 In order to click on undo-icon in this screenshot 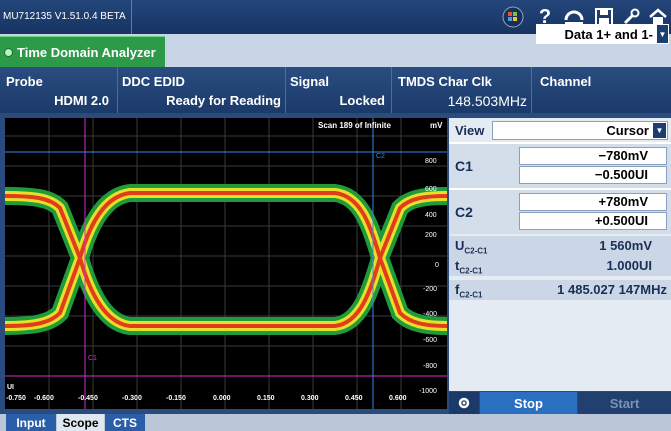, I will do `click(574, 17)`.